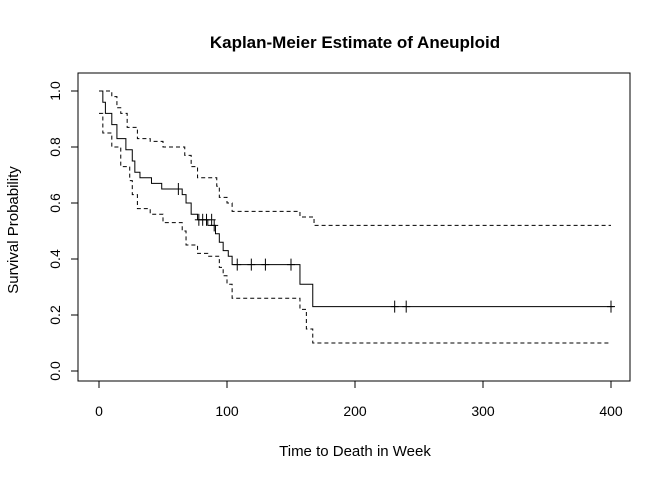  I want to click on y-tick-label: 0.0, so click(55, 371).